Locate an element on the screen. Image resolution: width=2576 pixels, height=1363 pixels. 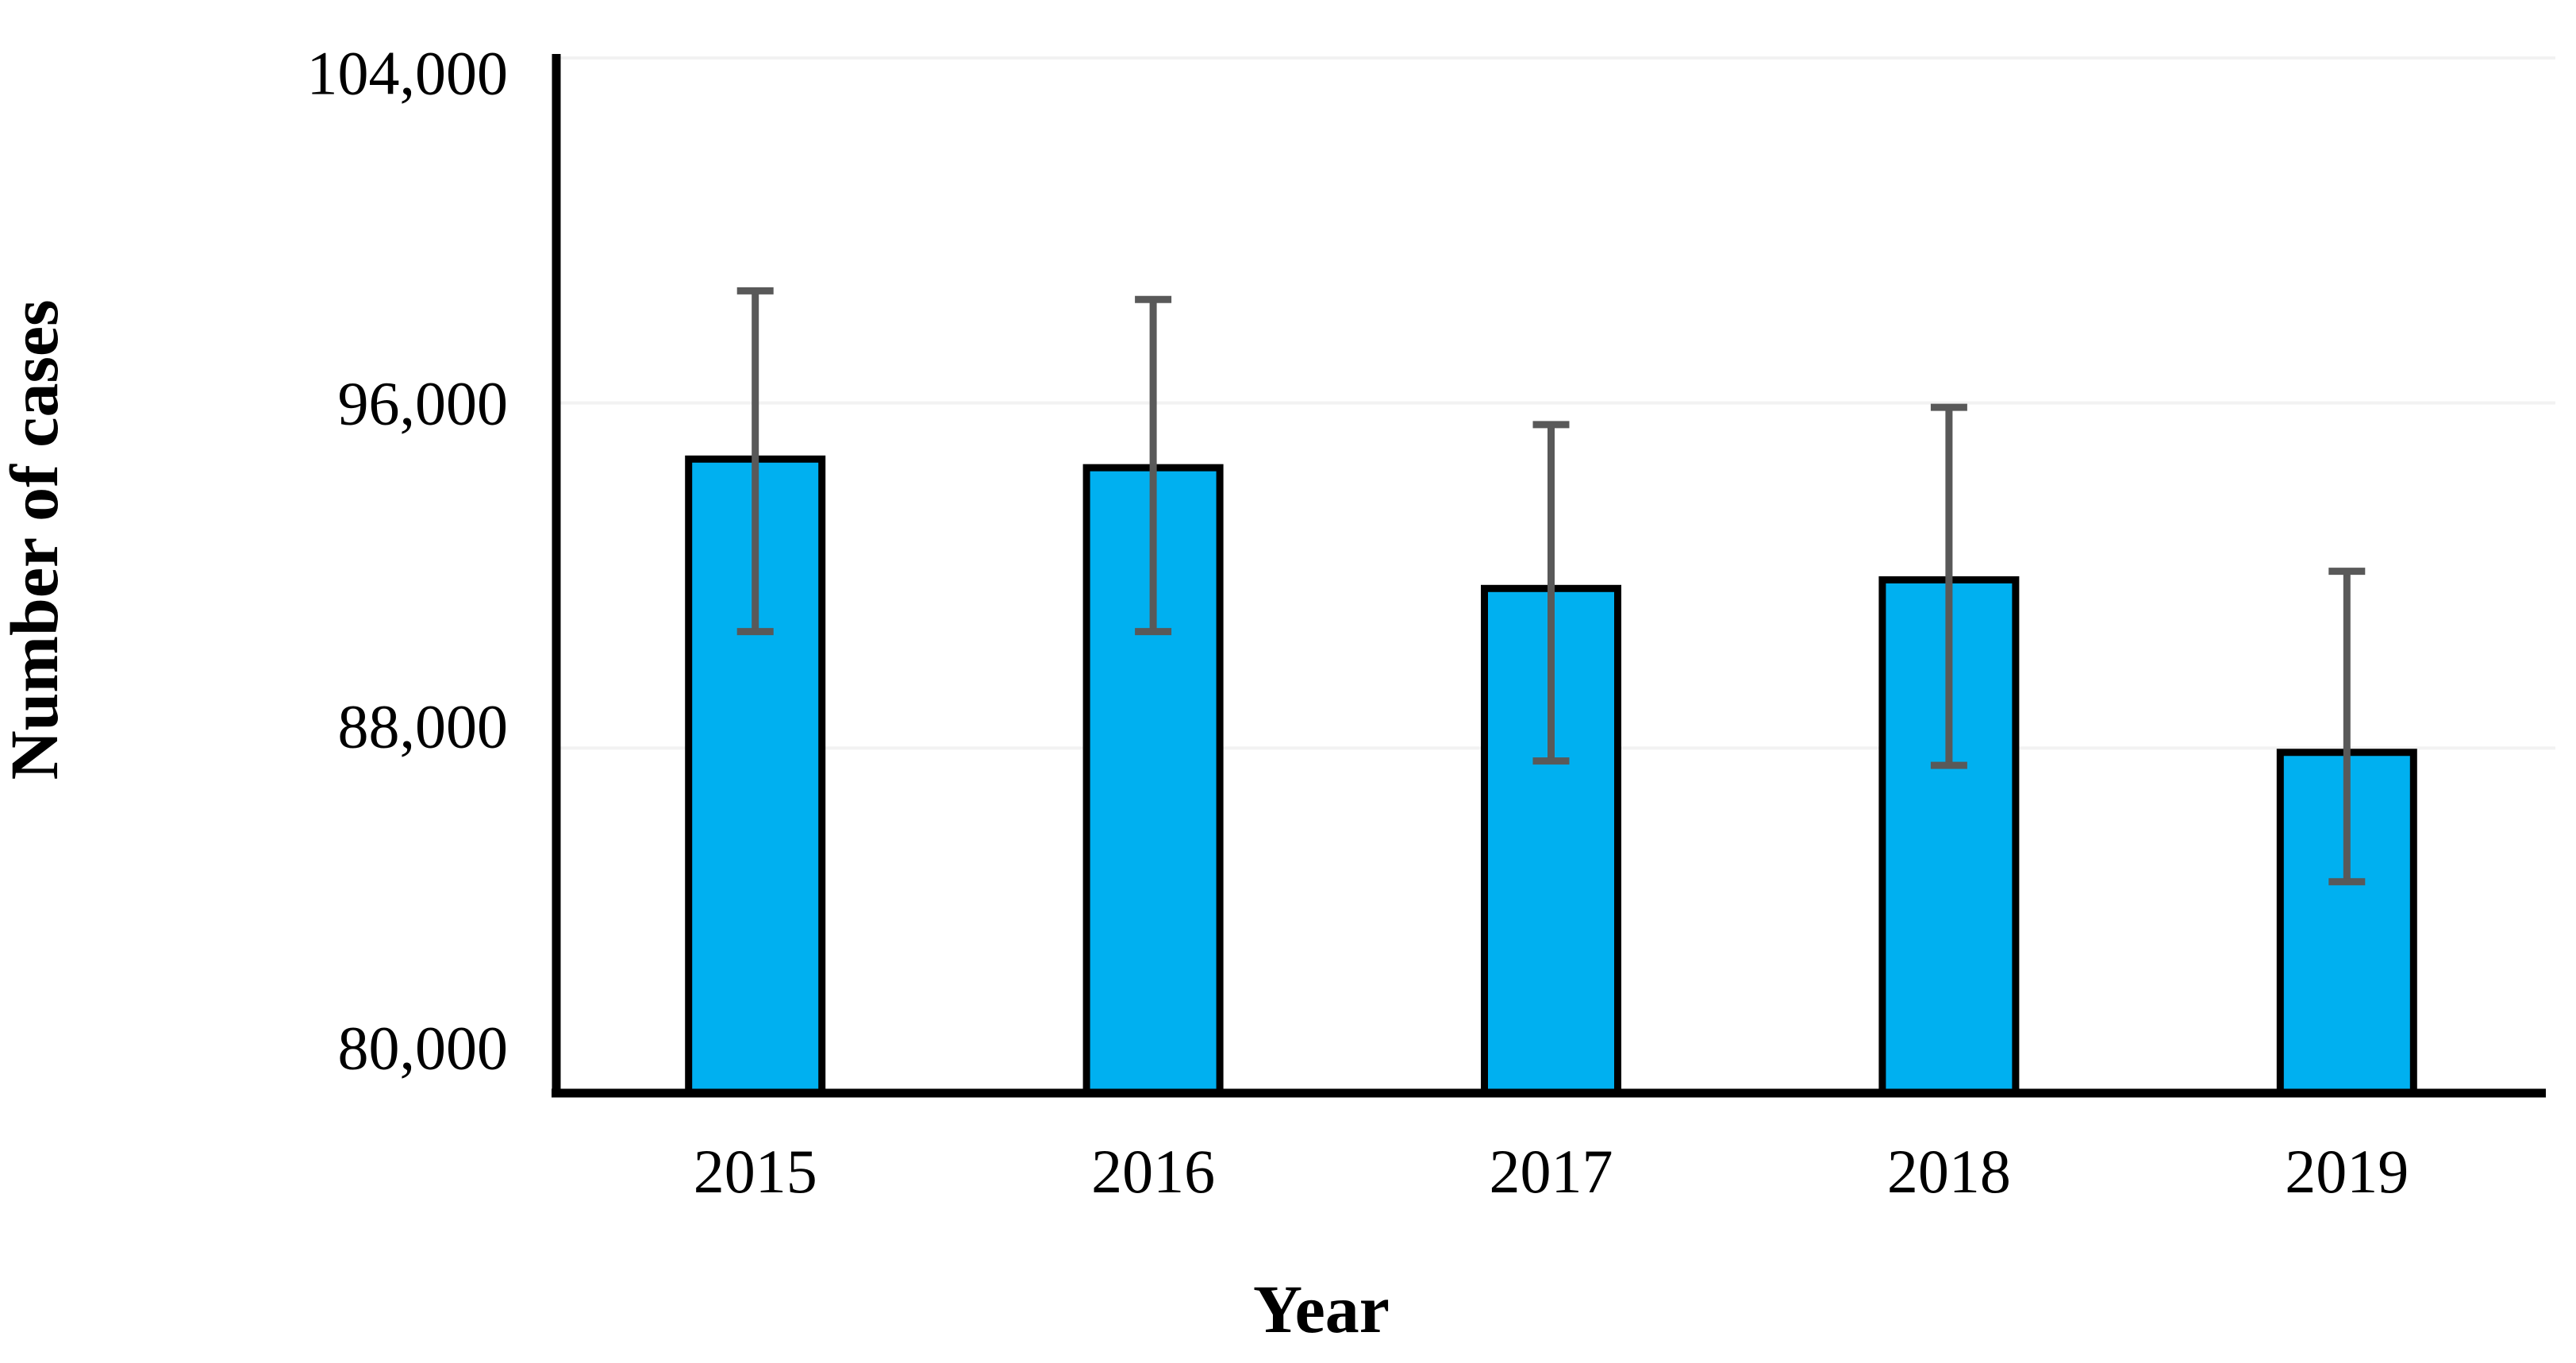
y-tick-label-88000: 88,000 is located at coordinates (423, 726).